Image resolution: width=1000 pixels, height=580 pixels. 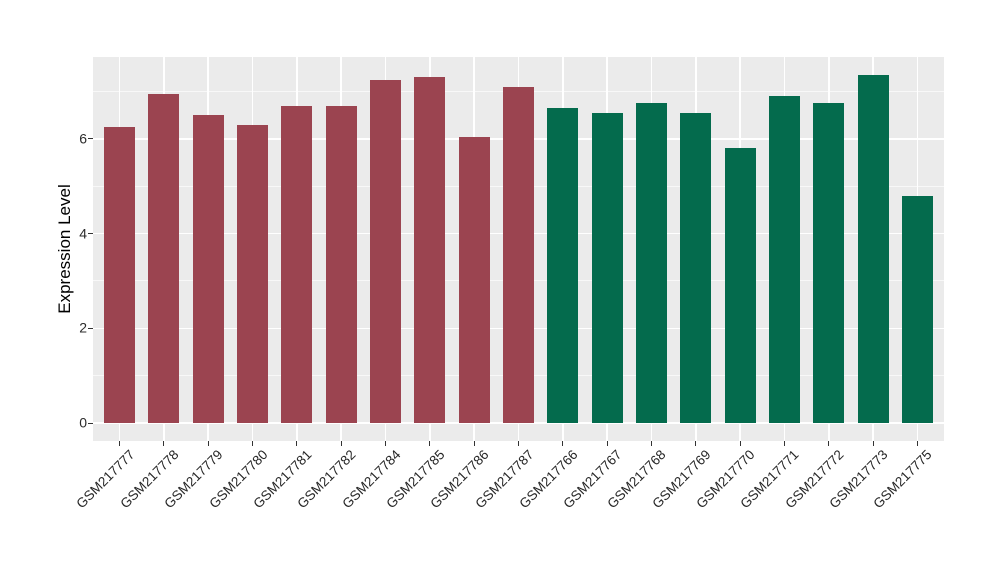 What do you see at coordinates (651, 263) in the screenshot?
I see `bar-GSM217768` at bounding box center [651, 263].